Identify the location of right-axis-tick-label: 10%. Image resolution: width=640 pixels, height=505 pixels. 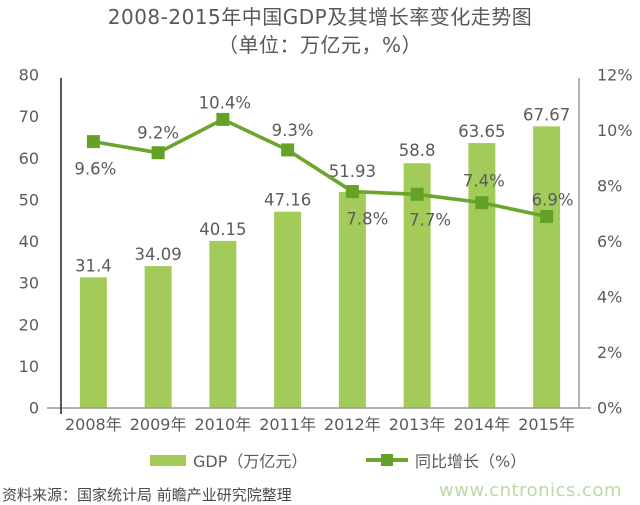
(615, 130).